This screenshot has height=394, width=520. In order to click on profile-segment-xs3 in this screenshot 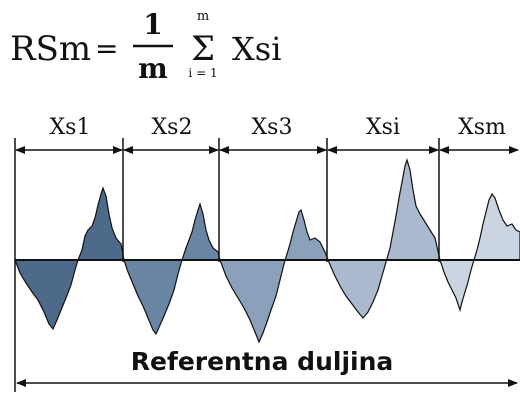, I will do `click(274, 276)`.